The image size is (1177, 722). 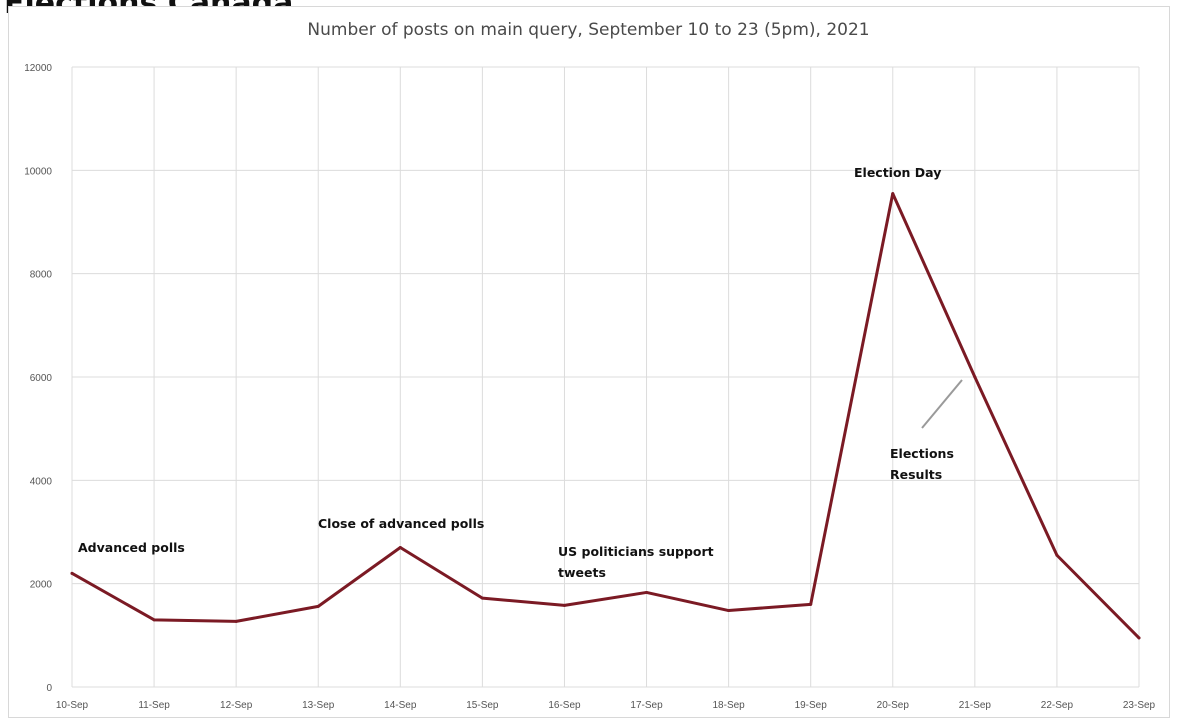 I want to click on x-tick-label: 14-Sep, so click(x=400, y=705).